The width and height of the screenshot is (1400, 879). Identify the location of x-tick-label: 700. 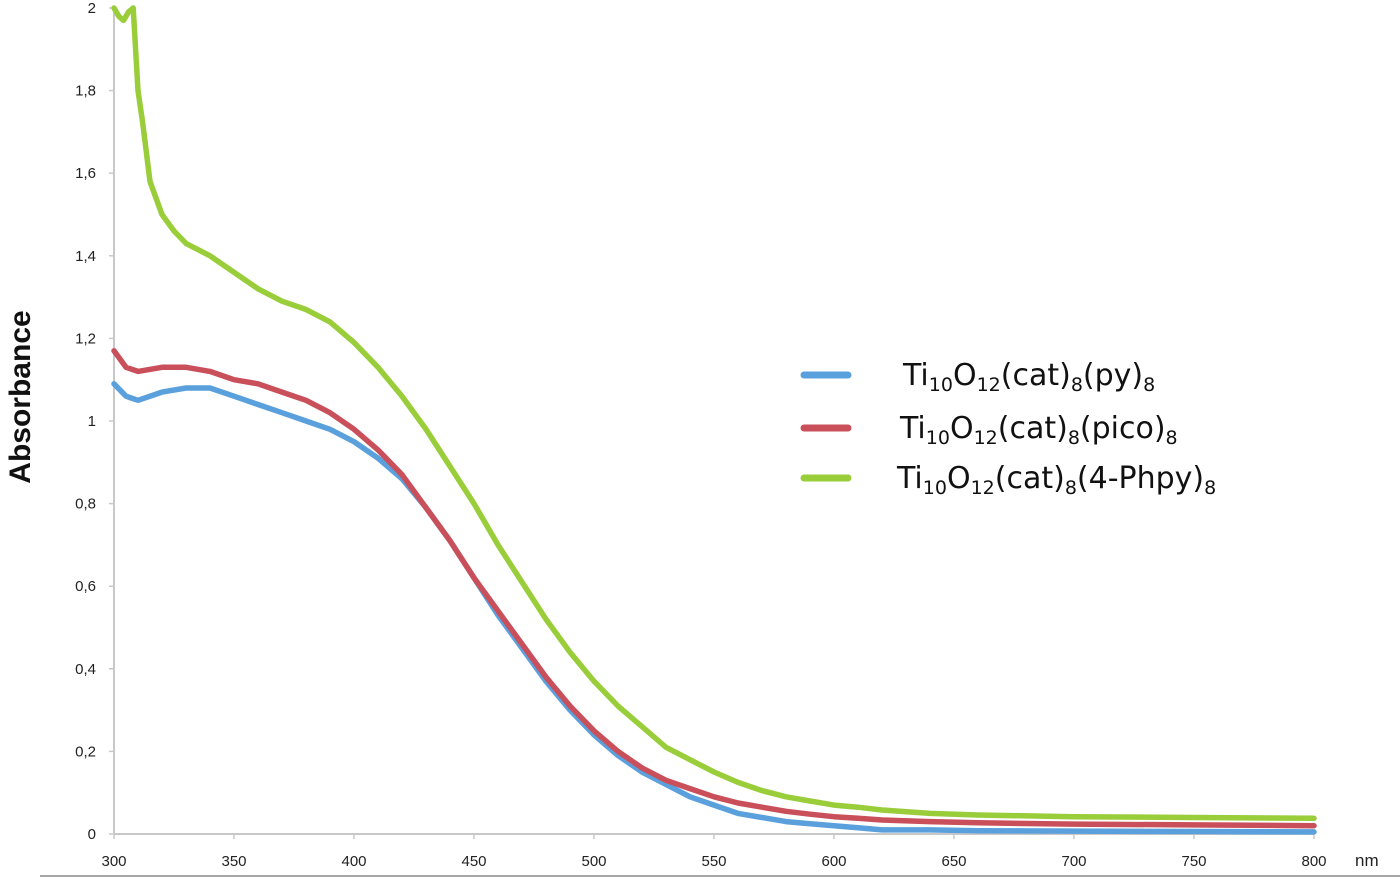
(1073, 861).